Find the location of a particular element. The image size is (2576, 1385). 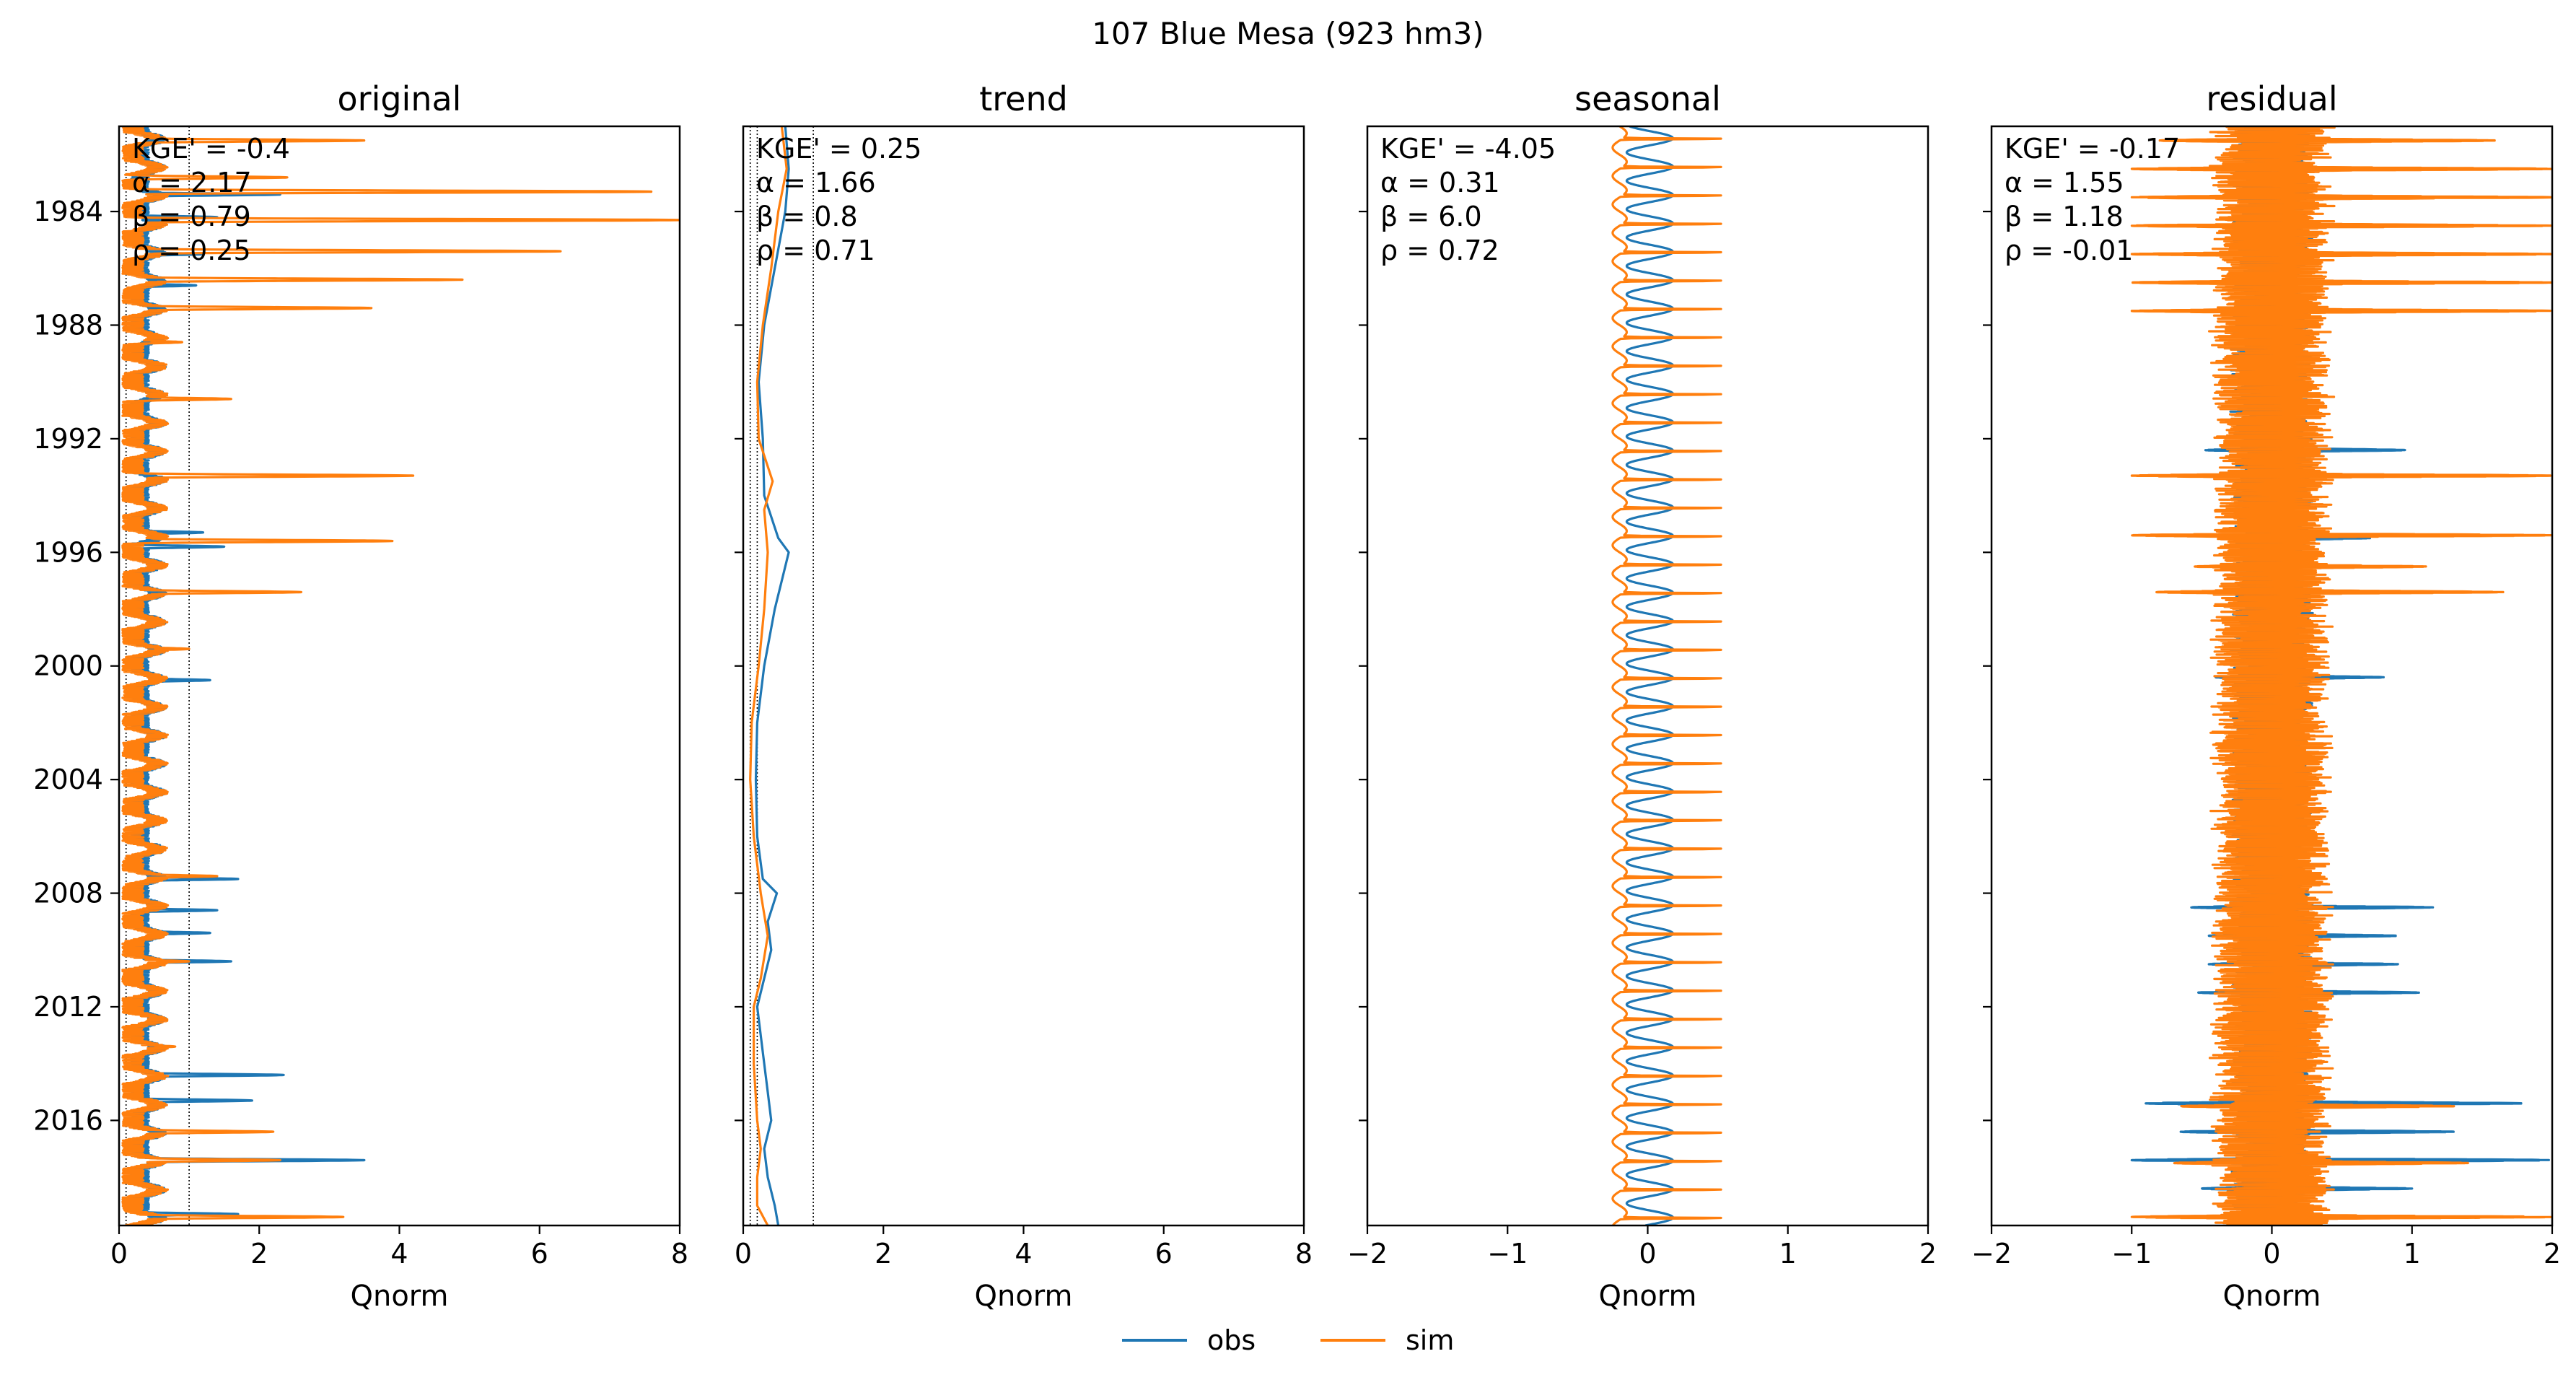

stat-text: ρ = 0.71 is located at coordinates (816, 250).